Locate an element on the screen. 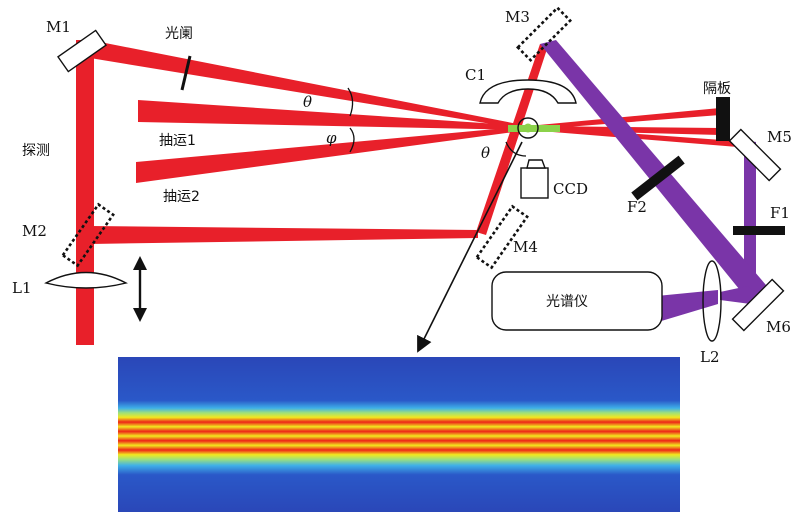  label-pump1: 抽运1 is located at coordinates (177, 141).